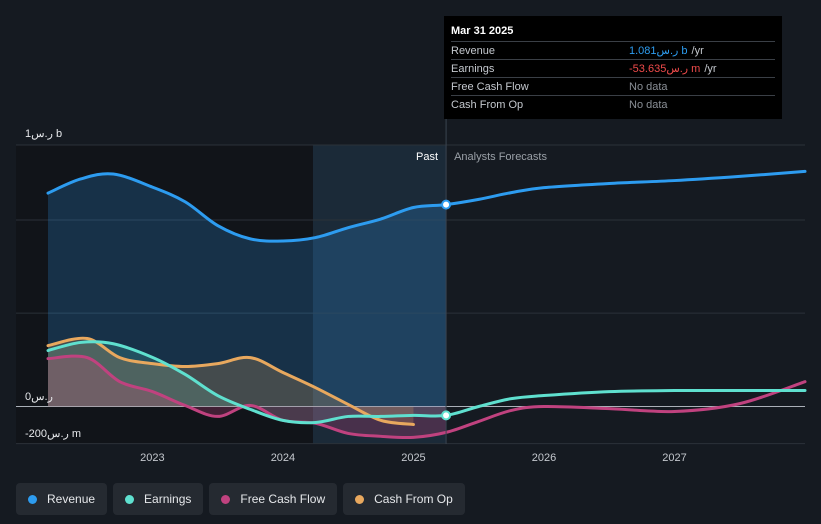 This screenshot has height=524, width=821. Describe the element at coordinates (283, 499) in the screenshot. I see `legend-label: Free Cash Flow` at that location.